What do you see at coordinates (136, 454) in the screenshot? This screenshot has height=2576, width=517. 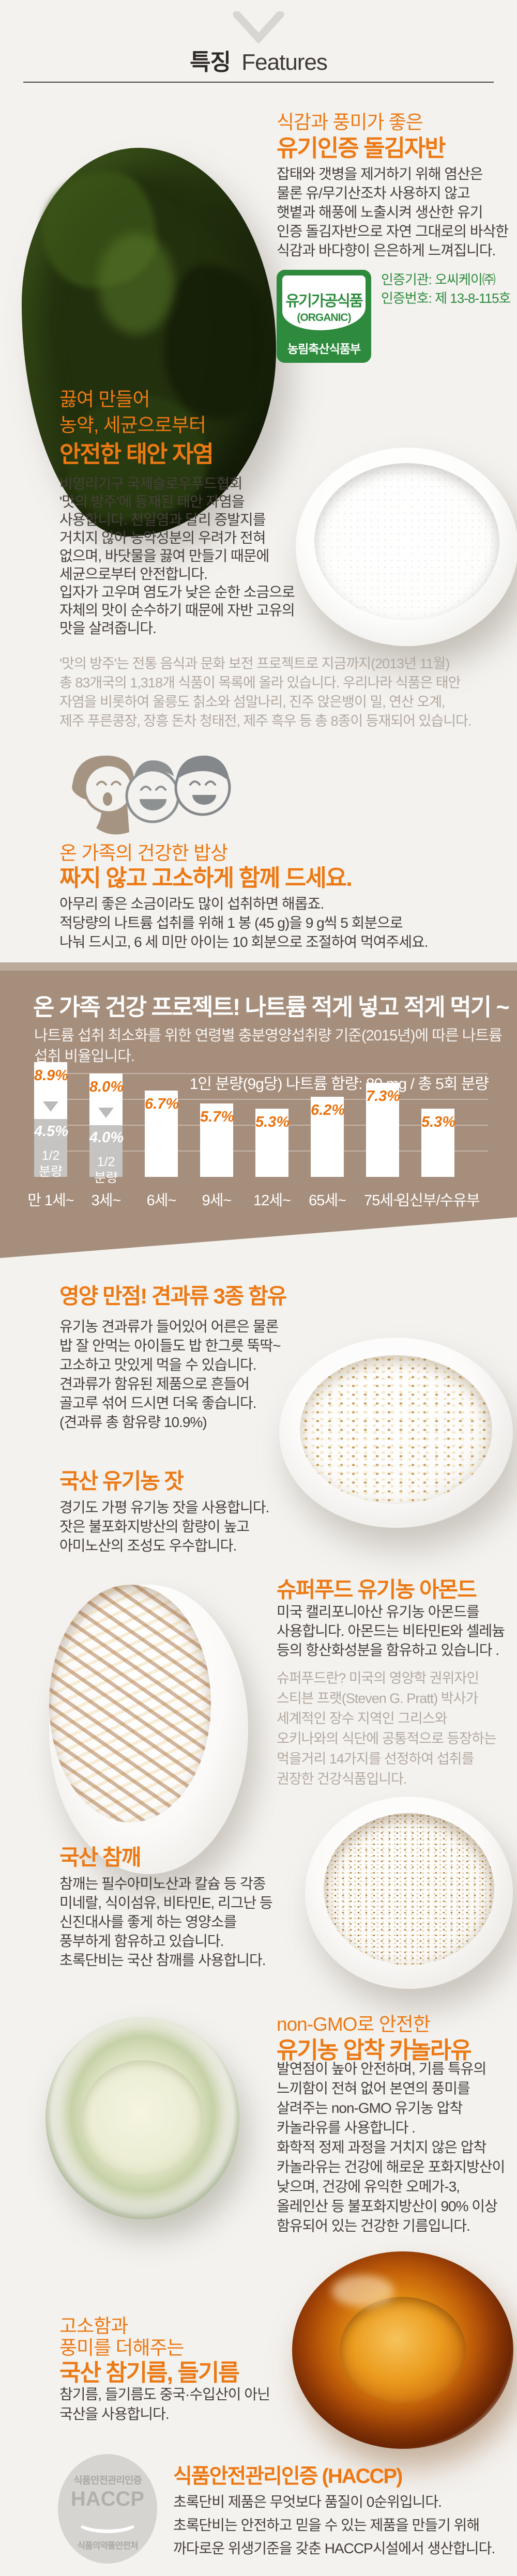 I see `salt-heading-line3: 안전한 태안 자염` at bounding box center [136, 454].